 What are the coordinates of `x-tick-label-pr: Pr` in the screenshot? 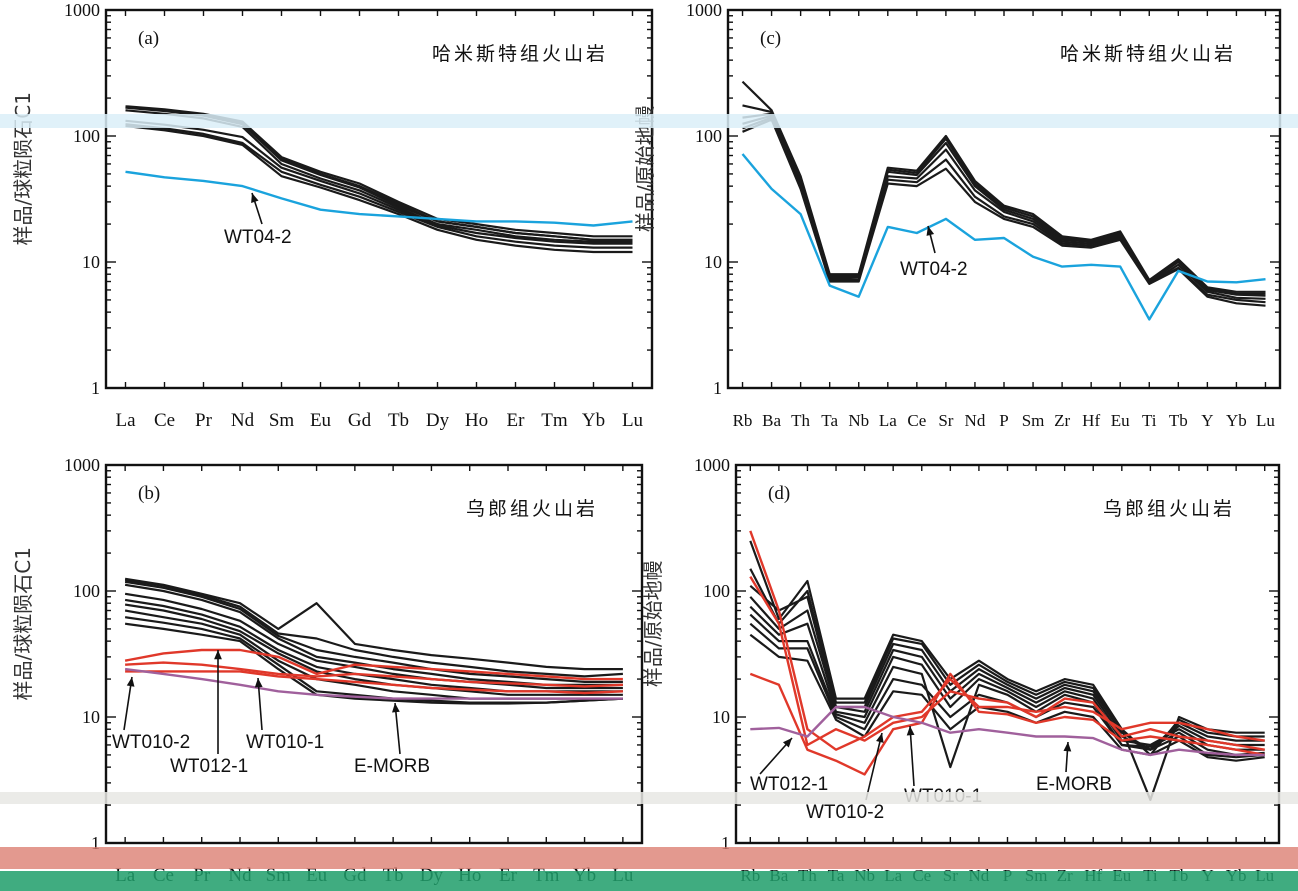 It's located at (204, 420).